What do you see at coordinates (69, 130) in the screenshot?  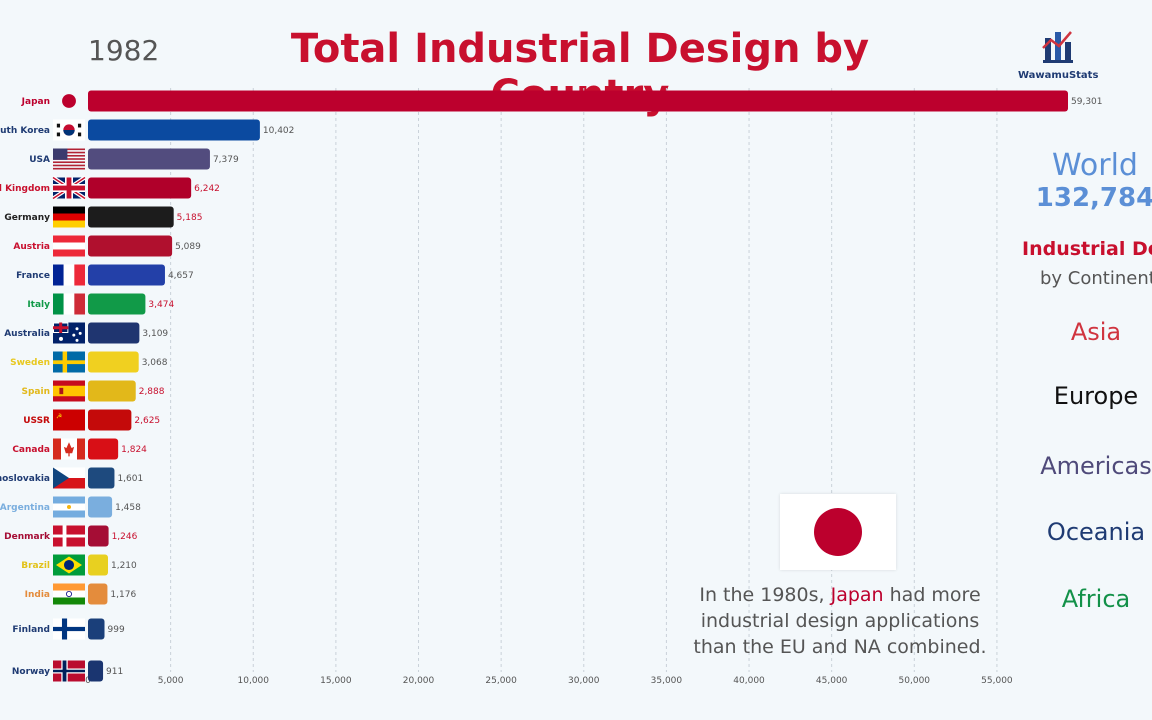 I see `korea-flag-icon` at bounding box center [69, 130].